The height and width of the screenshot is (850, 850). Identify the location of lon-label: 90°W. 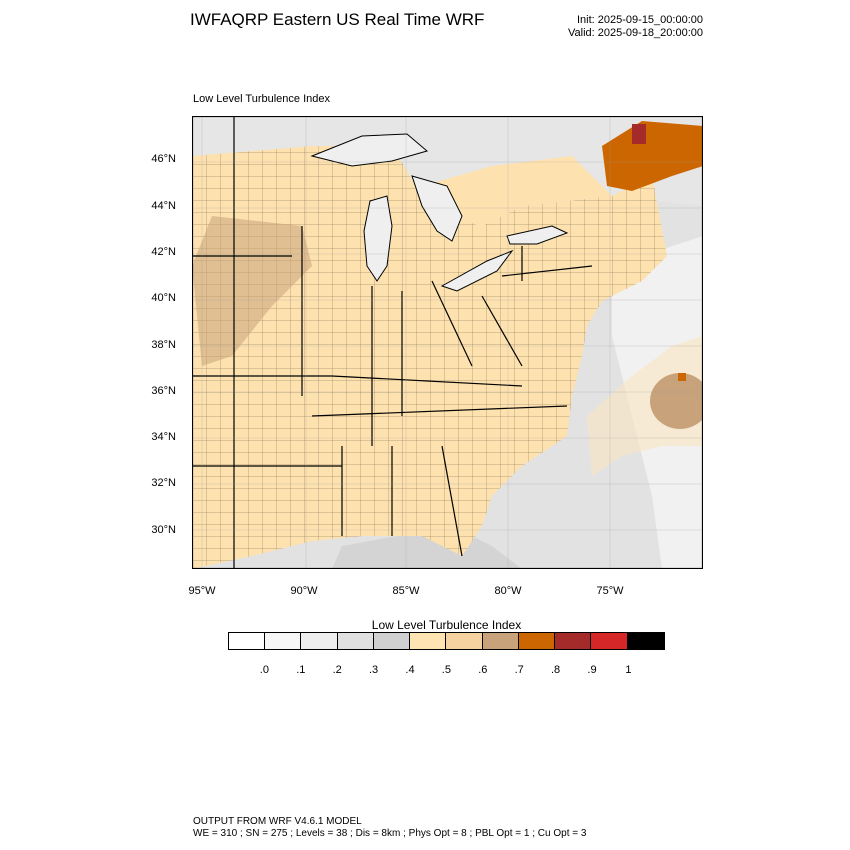
(304, 591).